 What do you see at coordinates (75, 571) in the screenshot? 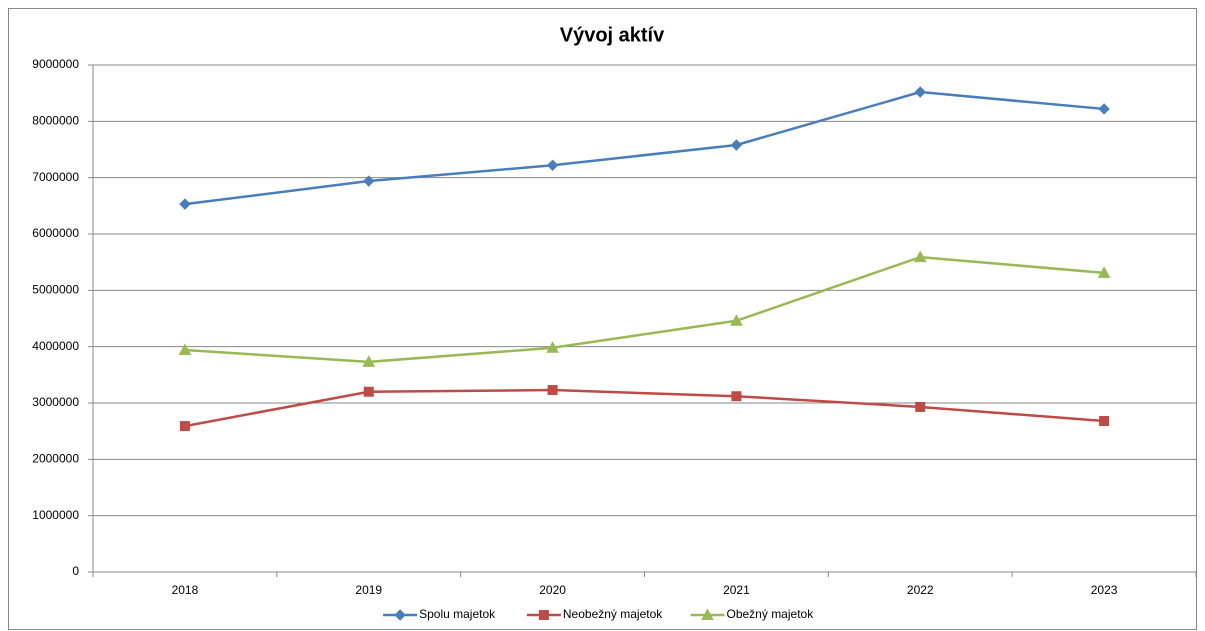
I see `y-tick-label: 0` at bounding box center [75, 571].